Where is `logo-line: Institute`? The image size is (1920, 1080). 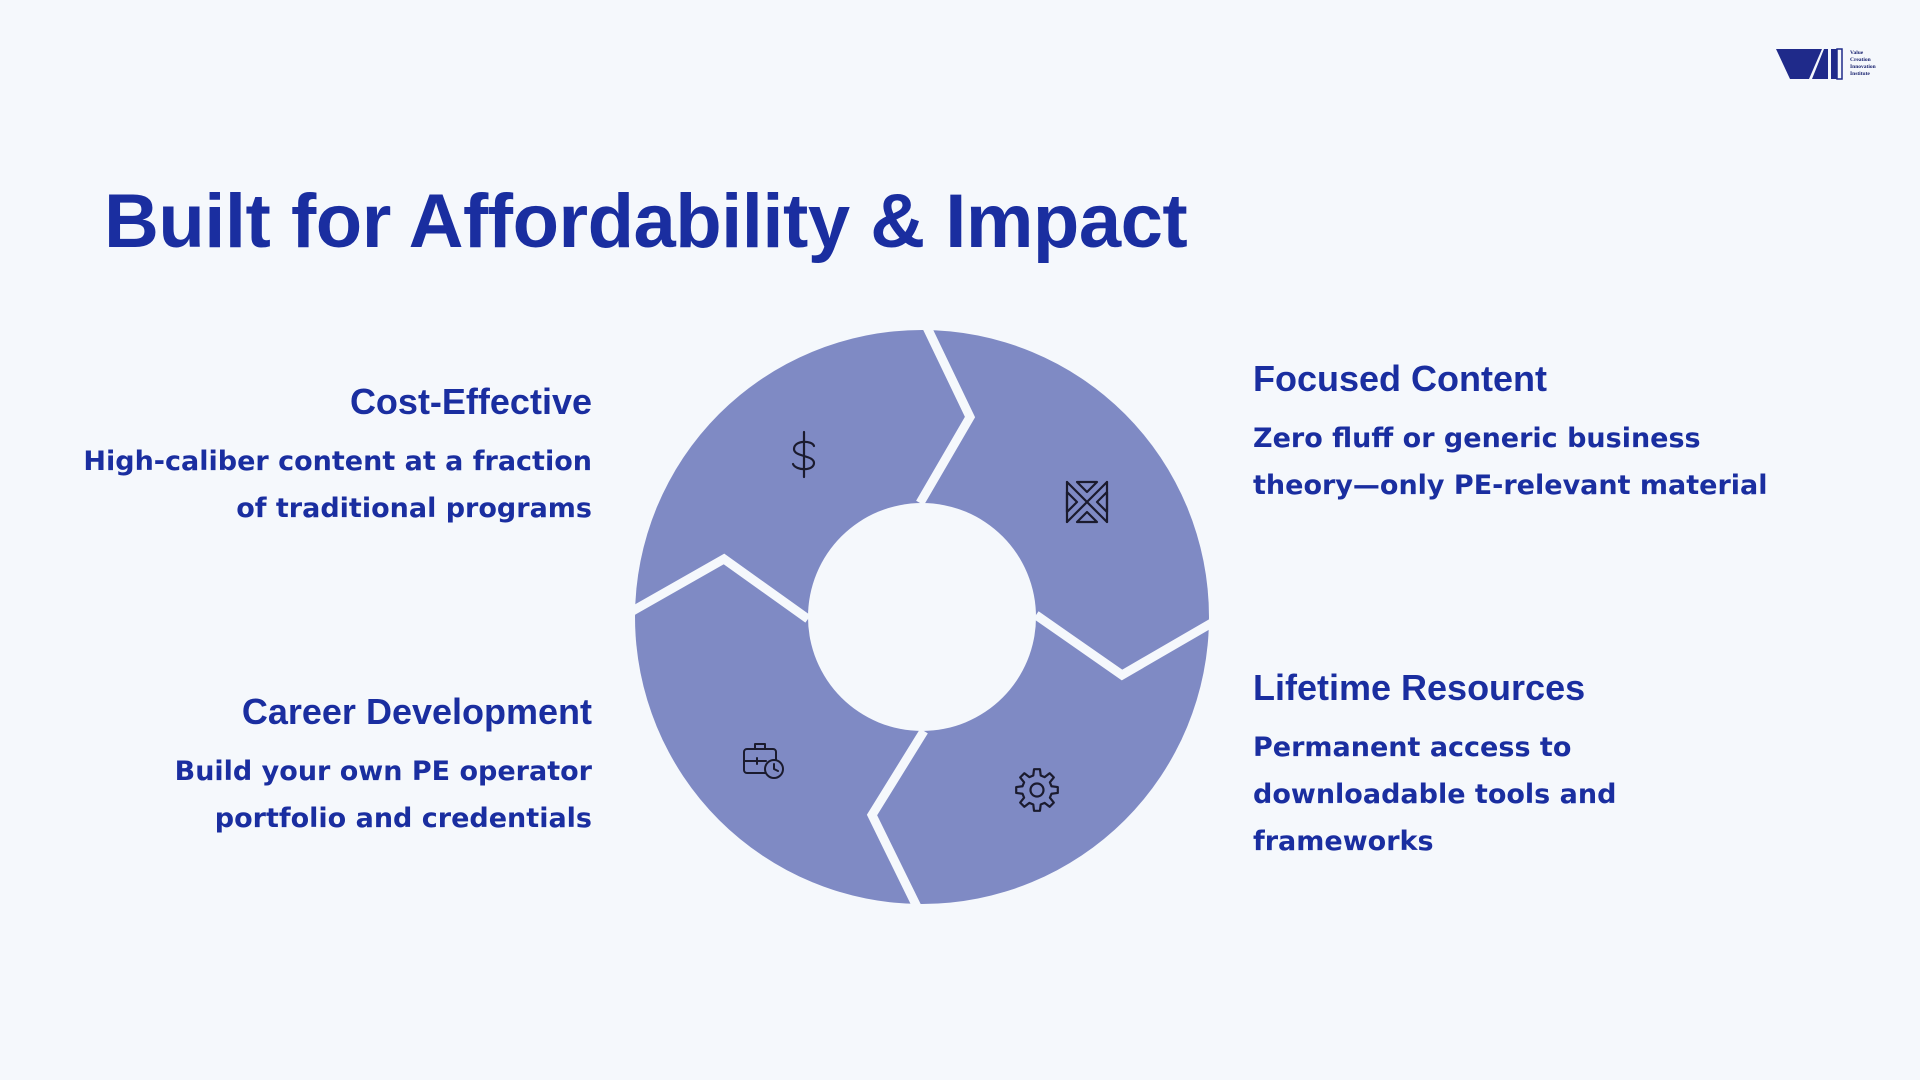 logo-line: Institute is located at coordinates (1860, 74).